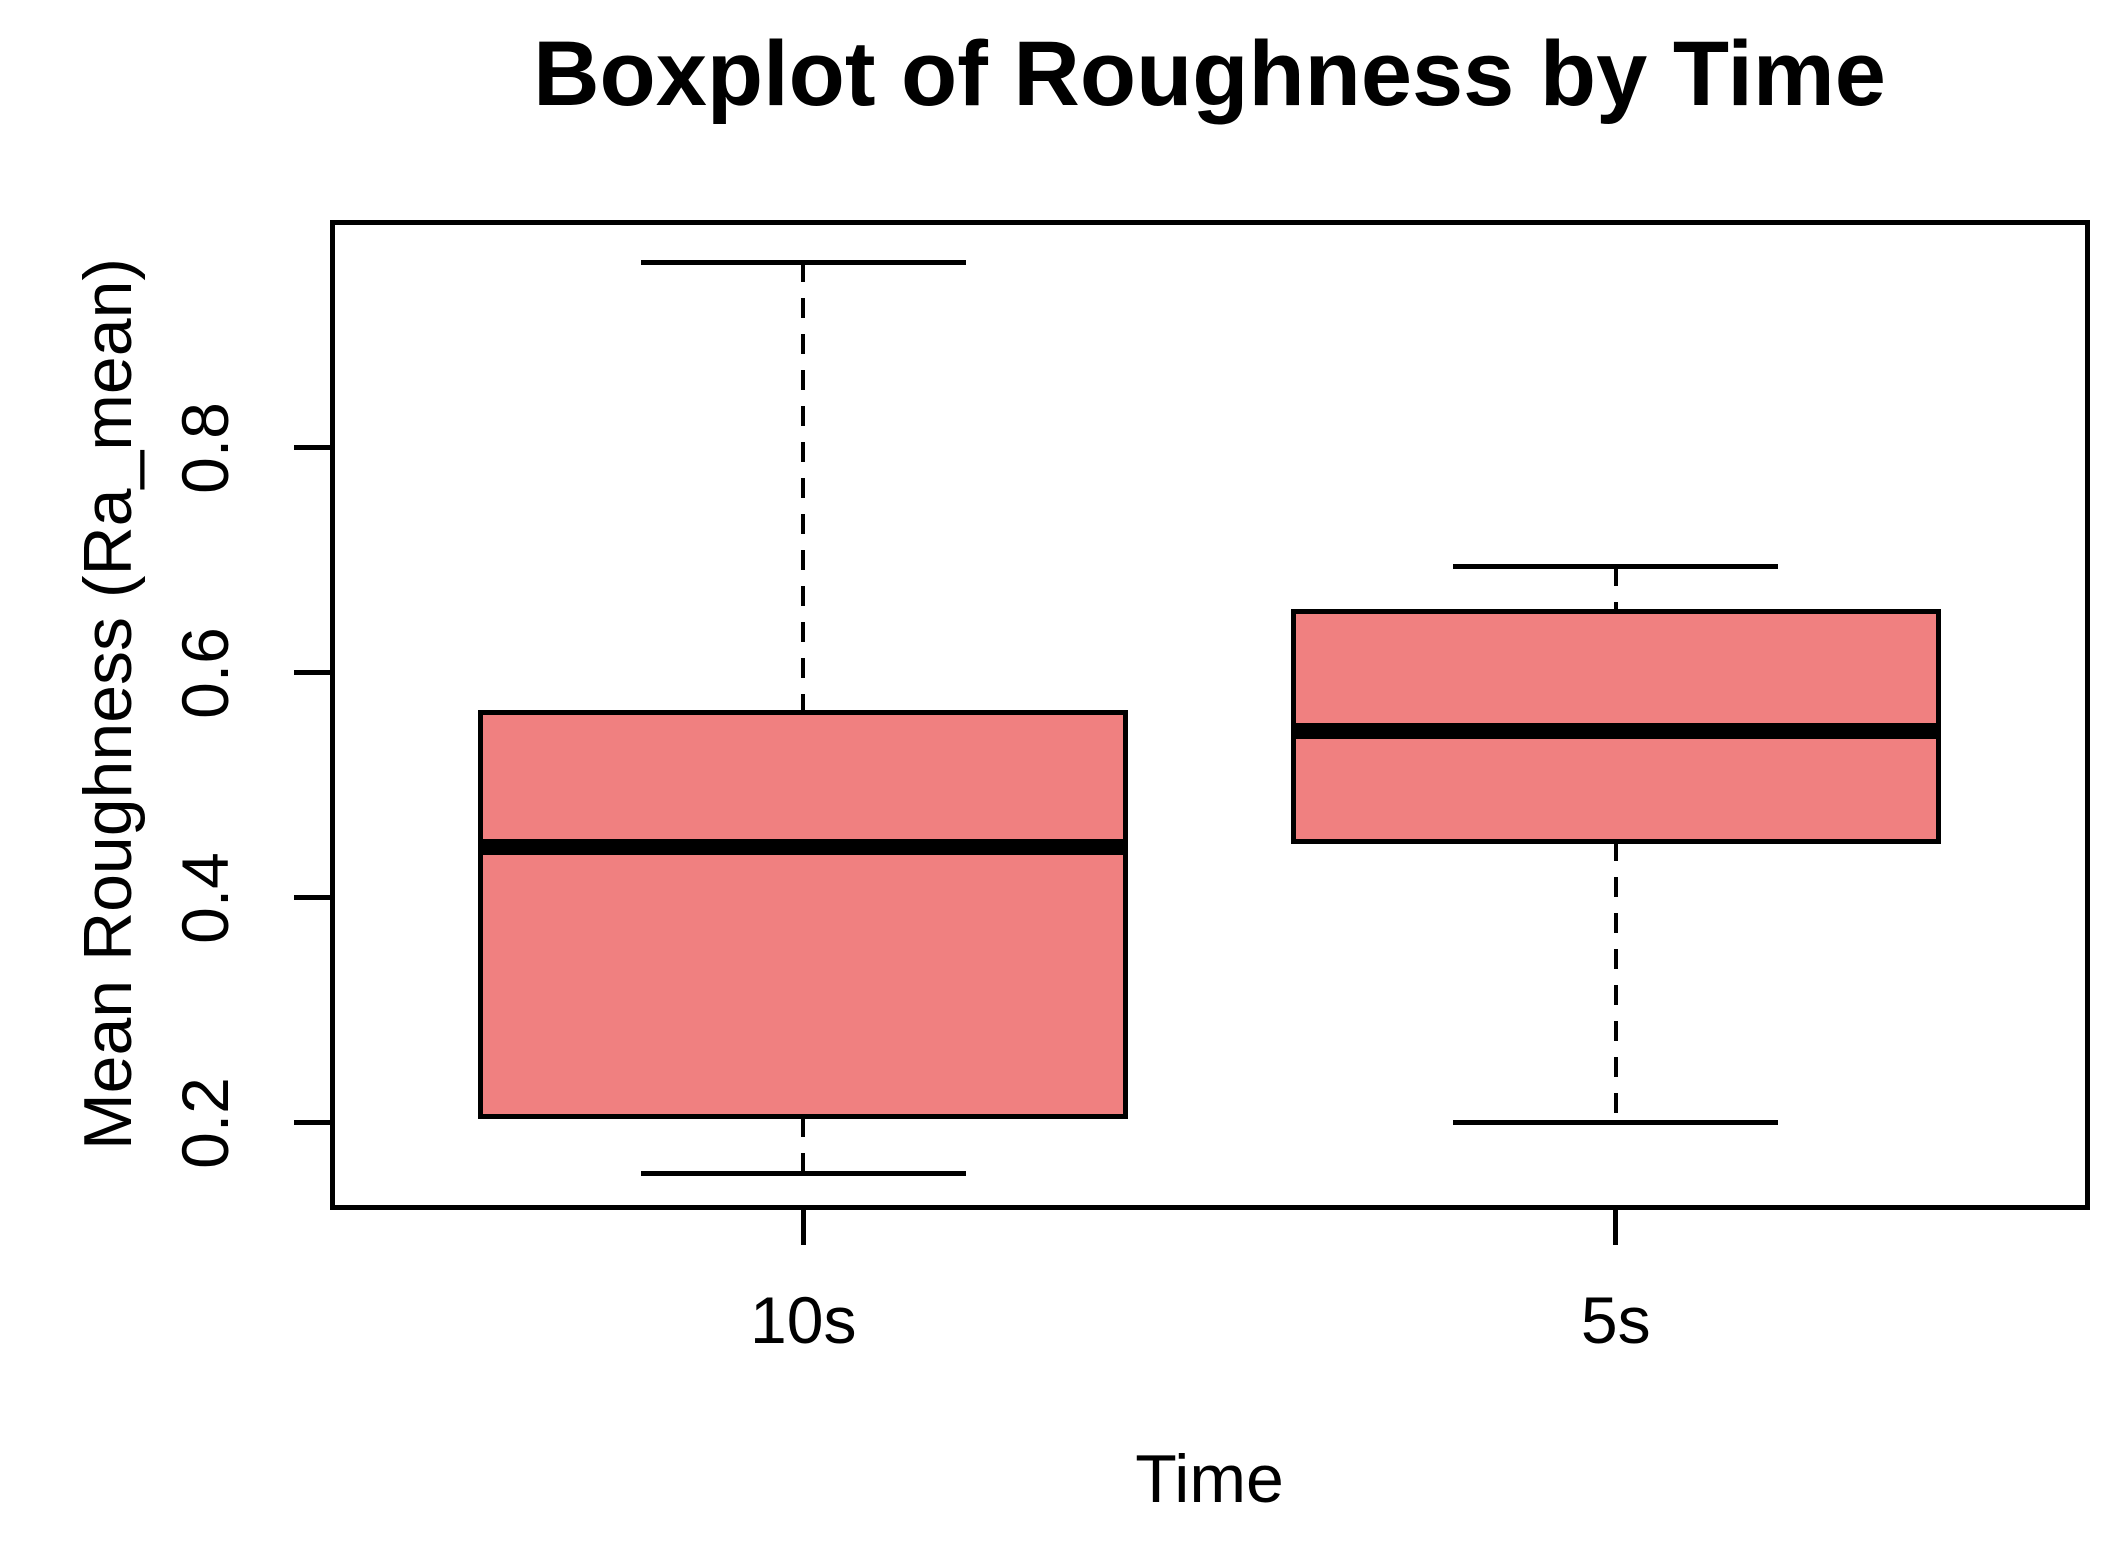 Image resolution: width=2120 pixels, height=1542 pixels. I want to click on y-tick-label: 0.6, so click(205, 672).